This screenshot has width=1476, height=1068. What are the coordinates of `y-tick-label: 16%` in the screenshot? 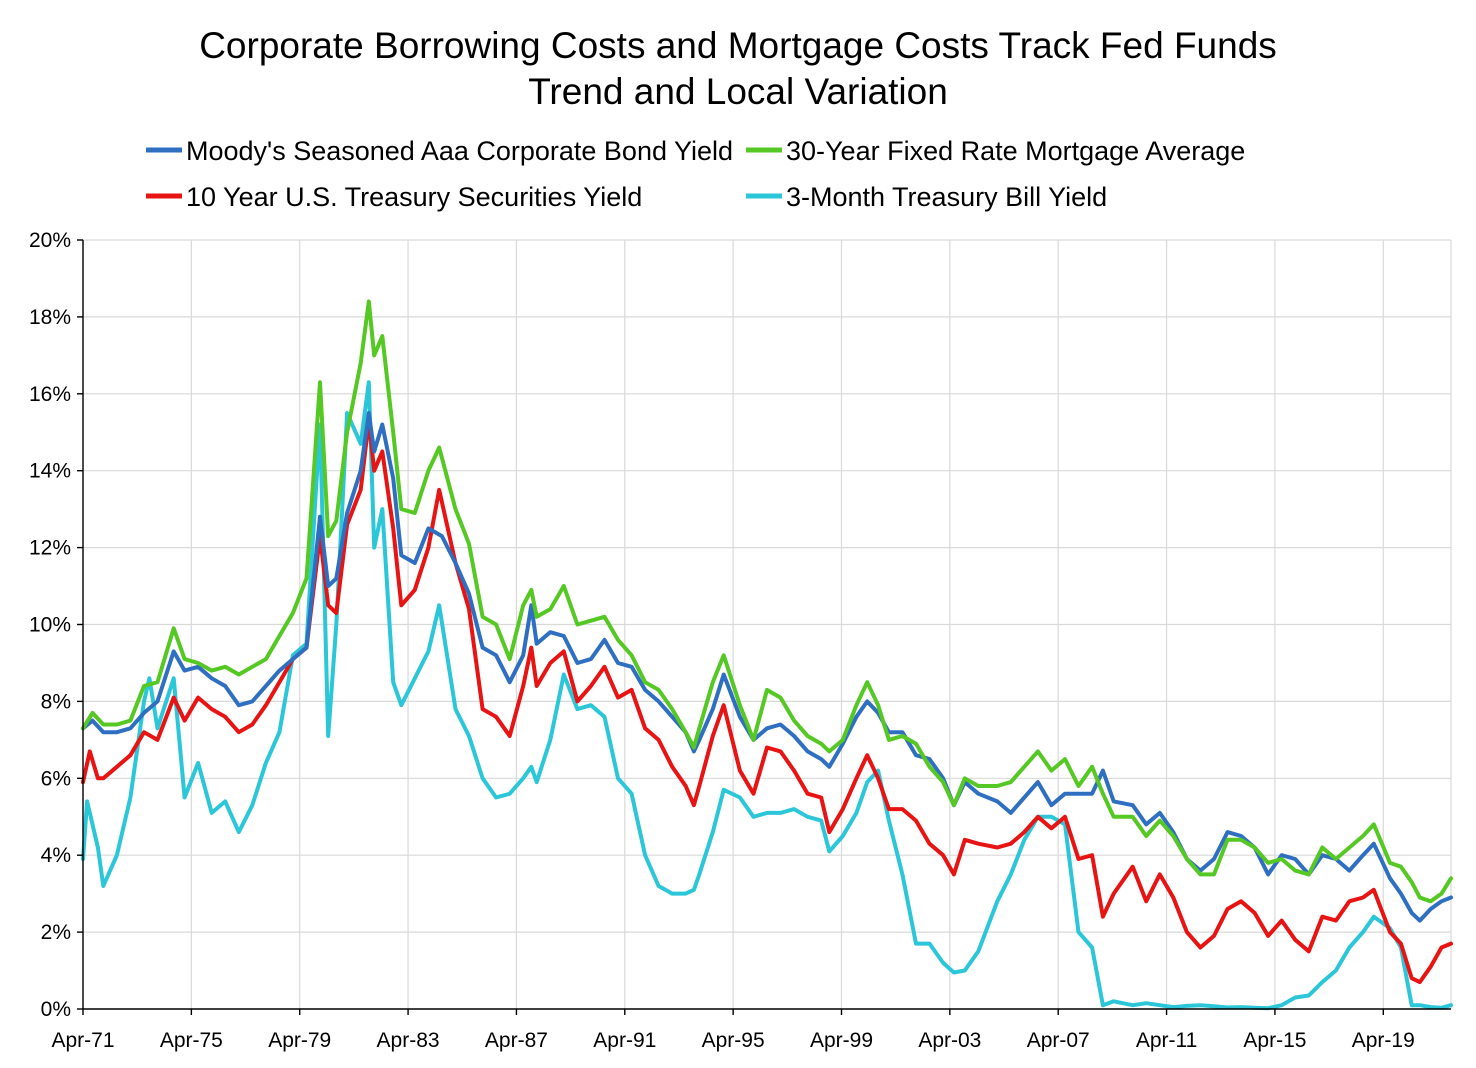 It's located at (50, 394).